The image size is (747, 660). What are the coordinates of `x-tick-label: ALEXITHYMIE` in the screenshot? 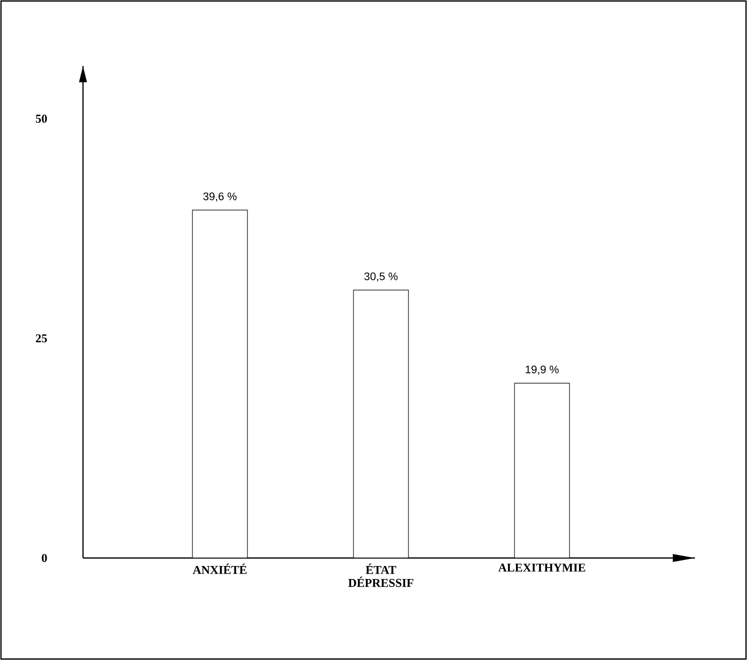 It's located at (542, 568).